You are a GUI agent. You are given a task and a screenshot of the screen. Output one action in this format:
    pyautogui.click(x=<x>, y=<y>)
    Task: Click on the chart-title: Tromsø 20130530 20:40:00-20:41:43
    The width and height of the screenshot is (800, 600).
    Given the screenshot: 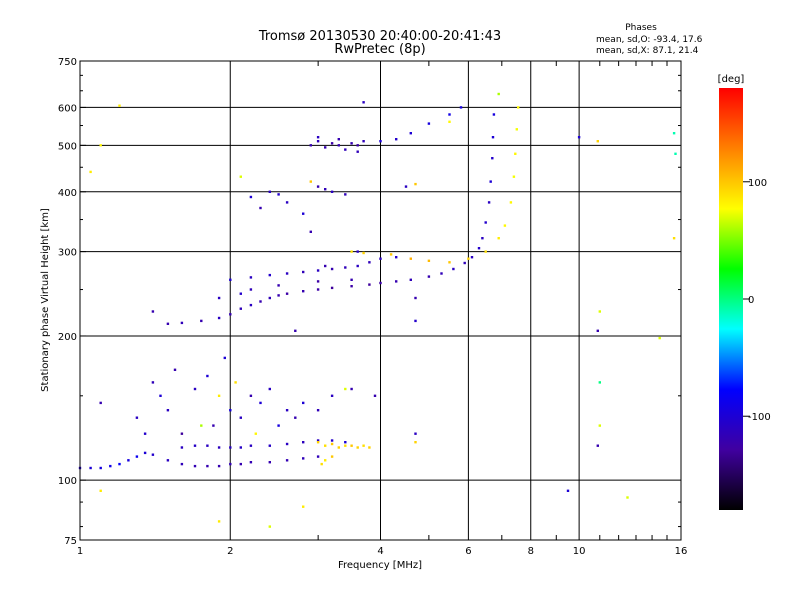 What is the action you would take?
    pyautogui.click(x=379, y=36)
    